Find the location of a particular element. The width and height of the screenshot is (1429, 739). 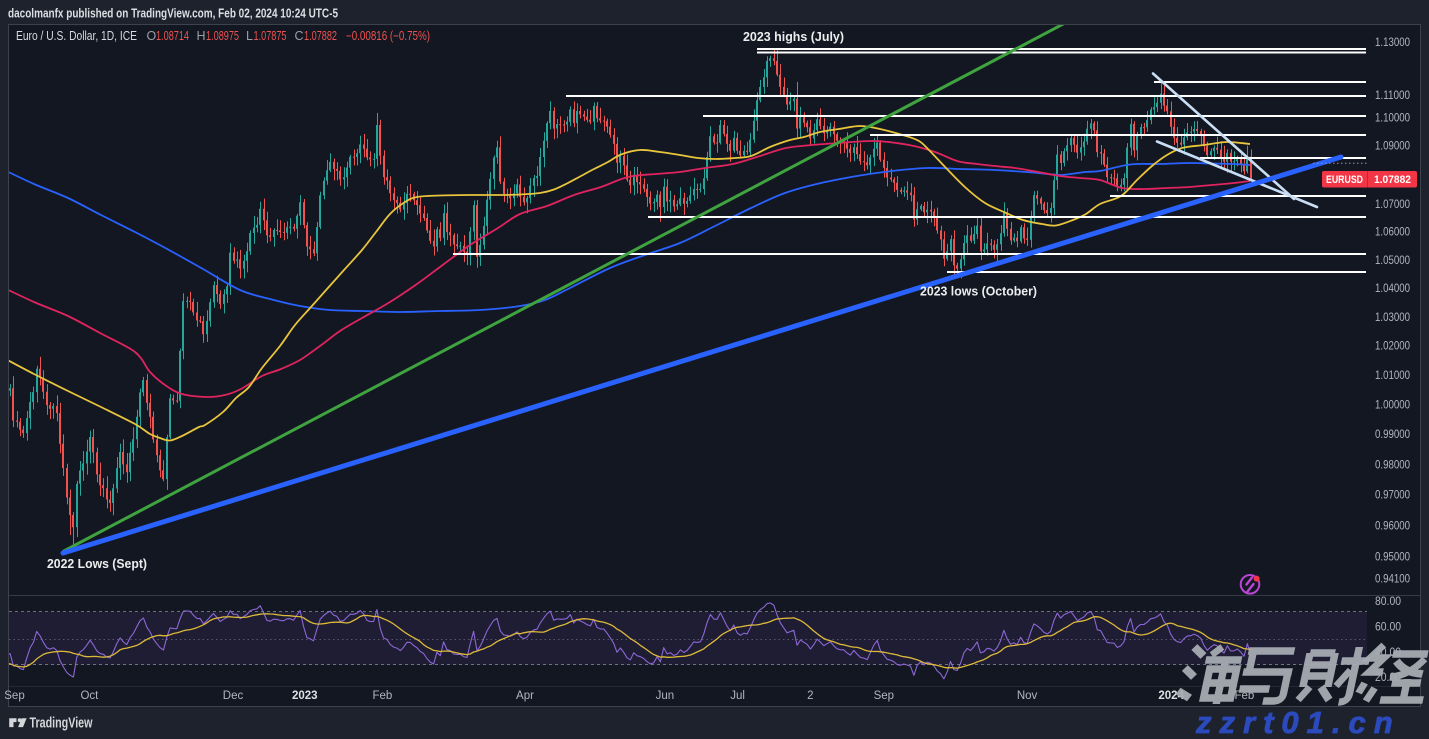

svg-text: 0.97000 is located at coordinates (1392, 496).